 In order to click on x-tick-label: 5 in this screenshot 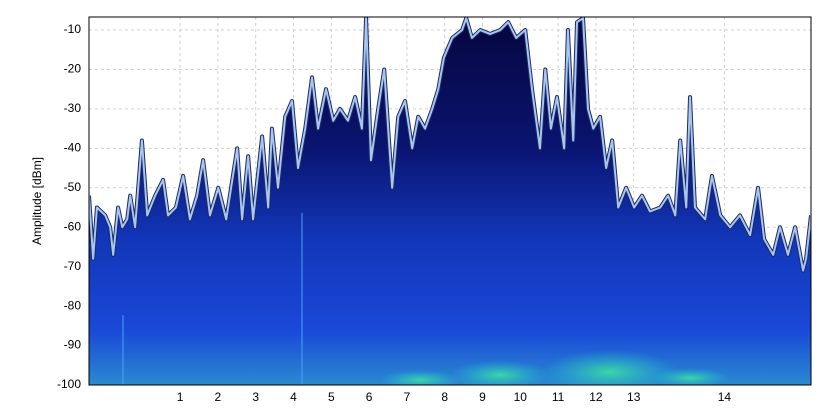, I will do `click(331, 397)`.